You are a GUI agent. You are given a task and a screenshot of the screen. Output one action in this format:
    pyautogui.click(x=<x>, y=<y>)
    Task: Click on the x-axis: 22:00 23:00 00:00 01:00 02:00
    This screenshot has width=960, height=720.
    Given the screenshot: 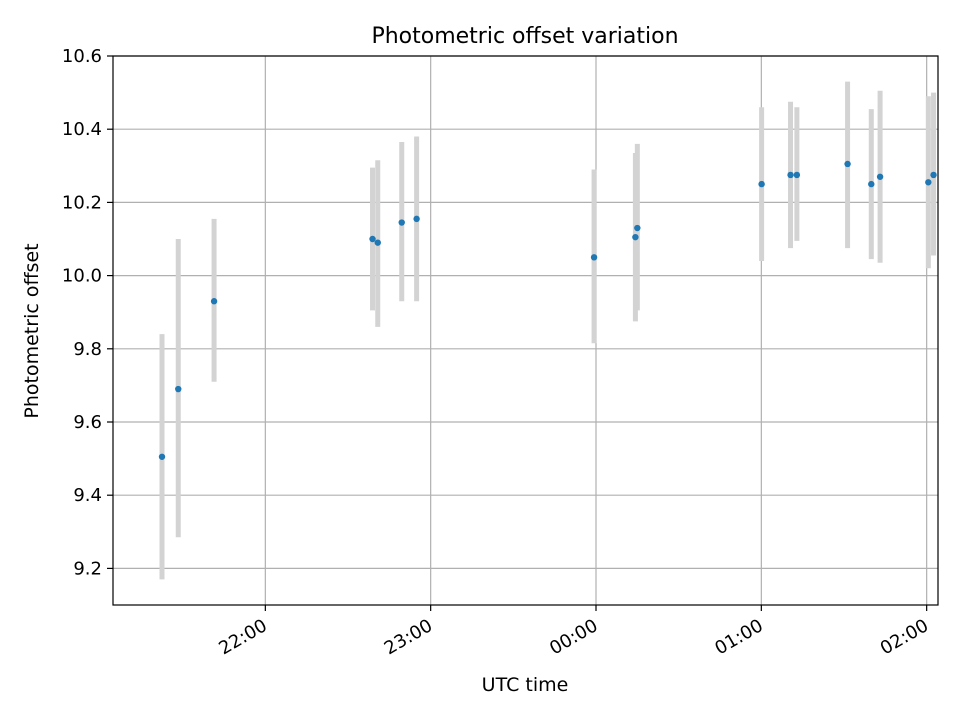 What is the action you would take?
    pyautogui.click(x=573, y=632)
    